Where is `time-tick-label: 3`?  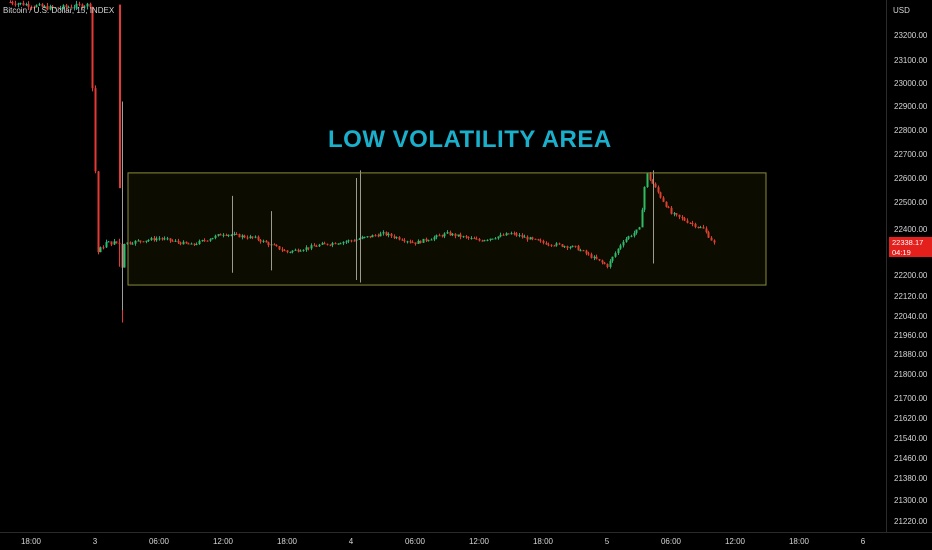
time-tick-label: 3 is located at coordinates (95, 541).